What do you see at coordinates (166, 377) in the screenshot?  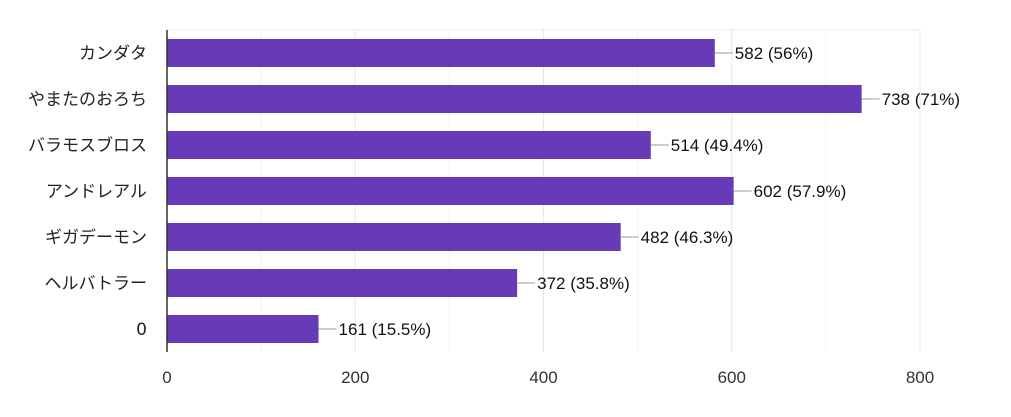 I see `x-tick-label: 0` at bounding box center [166, 377].